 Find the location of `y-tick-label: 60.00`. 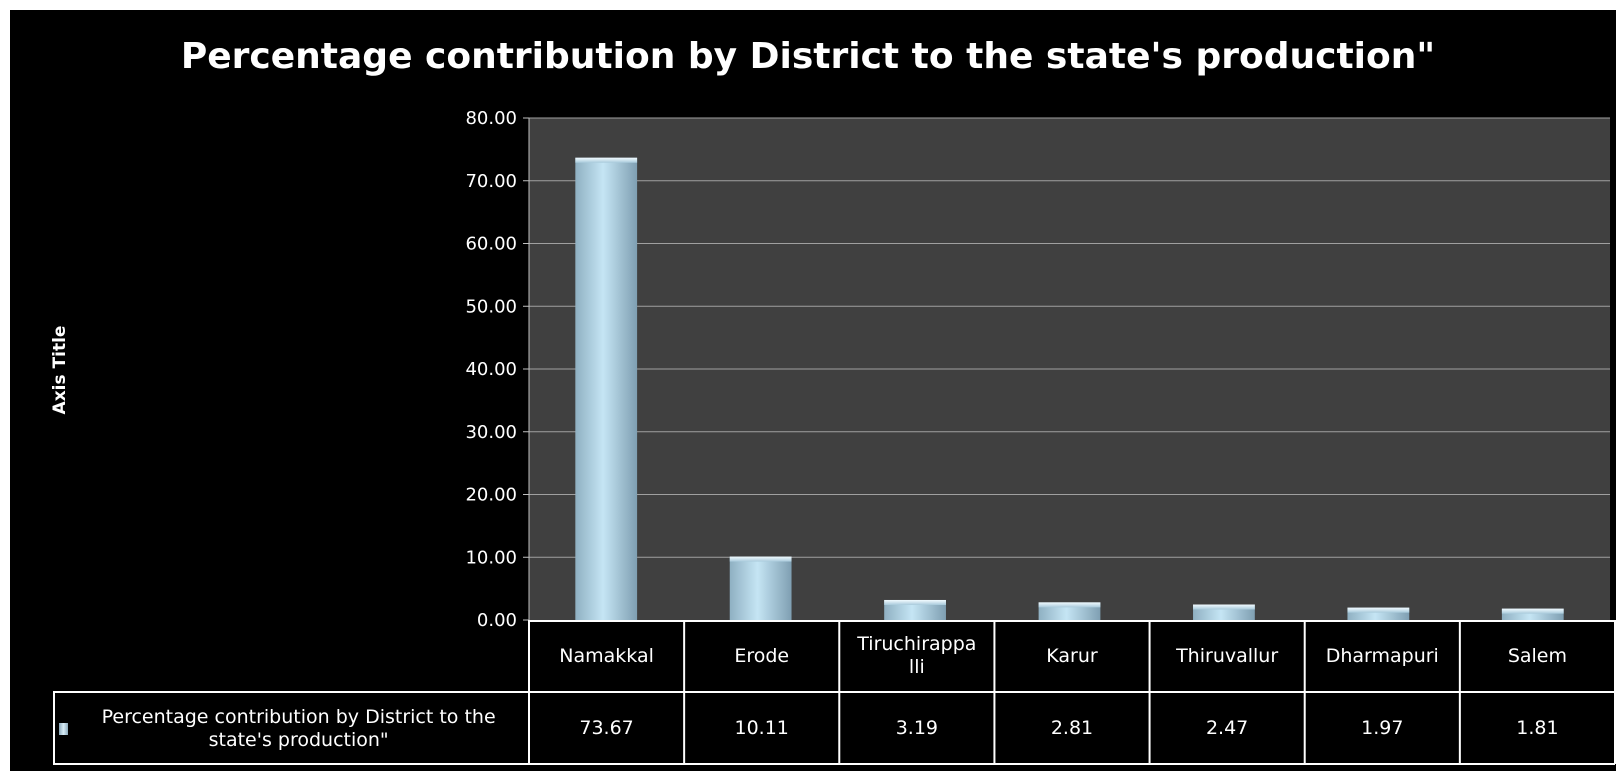

y-tick-label: 60.00 is located at coordinates (491, 244).